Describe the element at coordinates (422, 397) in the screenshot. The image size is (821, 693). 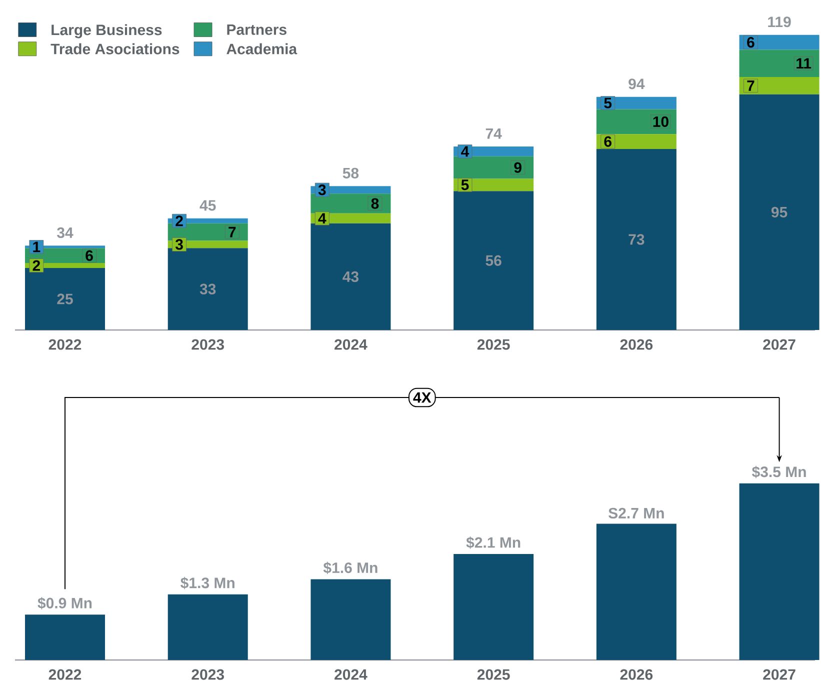
I see `text: 4X` at that location.